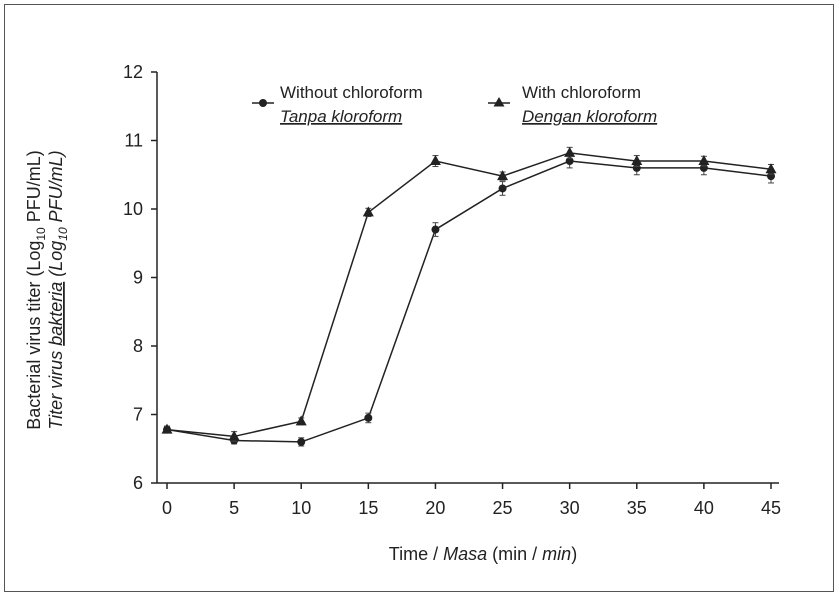  What do you see at coordinates (771, 508) in the screenshot?
I see `x-tick-label: 45` at bounding box center [771, 508].